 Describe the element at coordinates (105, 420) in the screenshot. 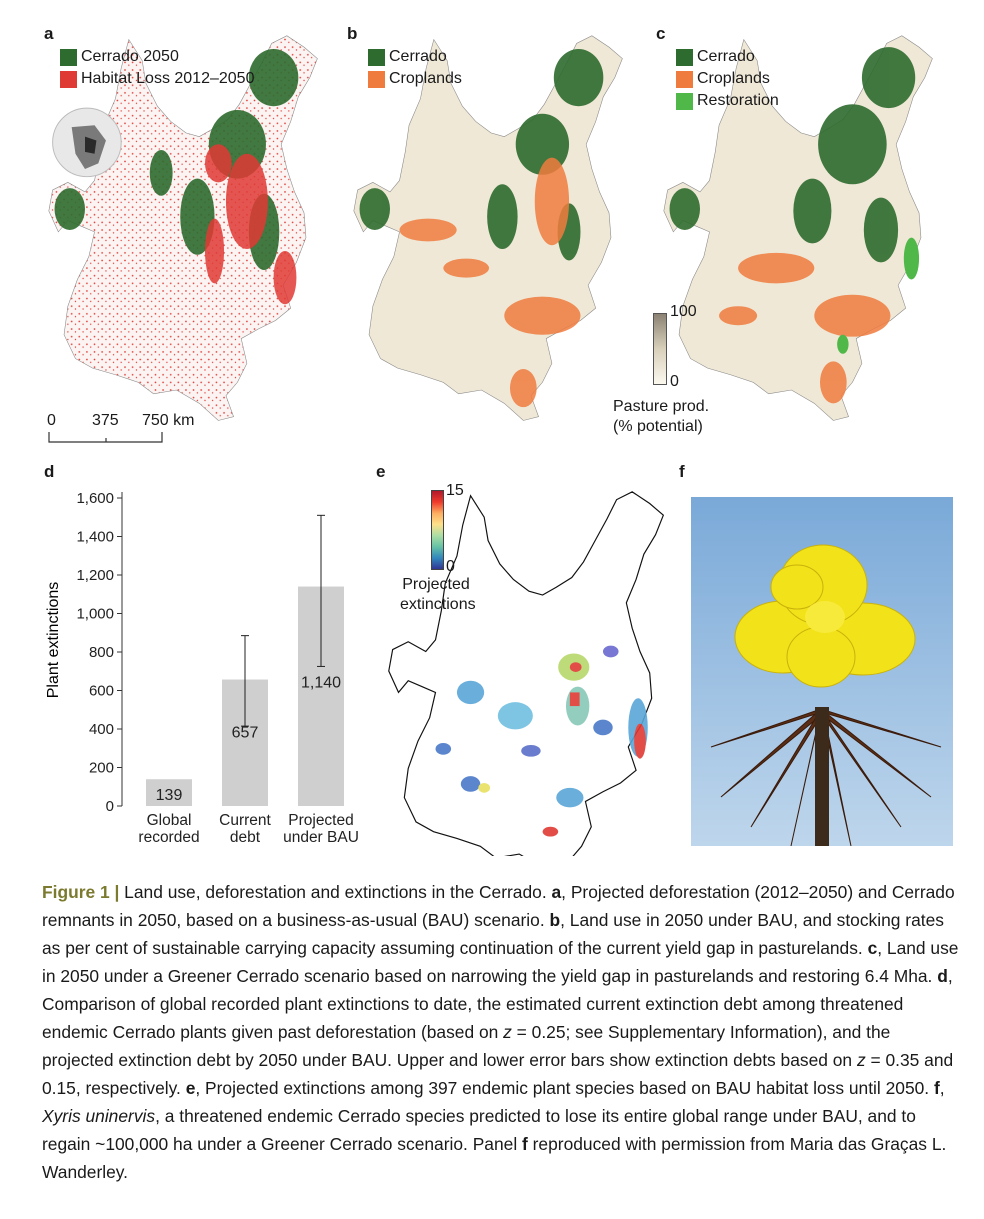

I see `scale-tick-375: 375` at that location.